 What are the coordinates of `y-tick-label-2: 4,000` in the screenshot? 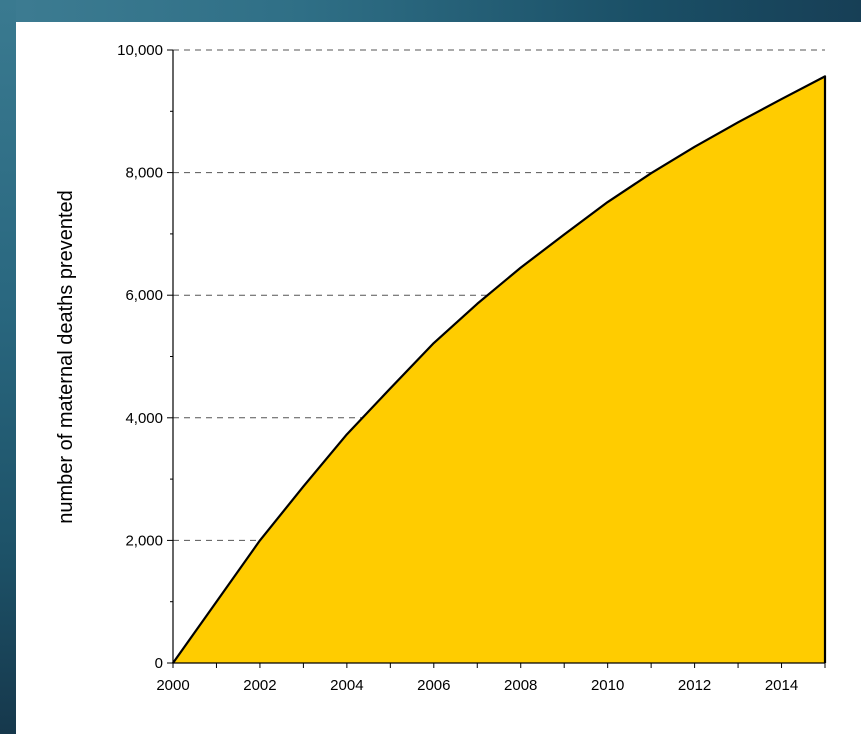 It's located at (144, 418).